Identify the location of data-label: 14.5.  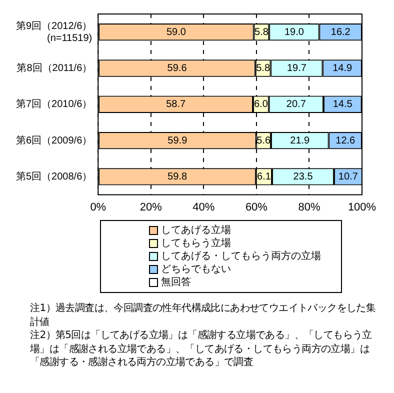
(342, 104).